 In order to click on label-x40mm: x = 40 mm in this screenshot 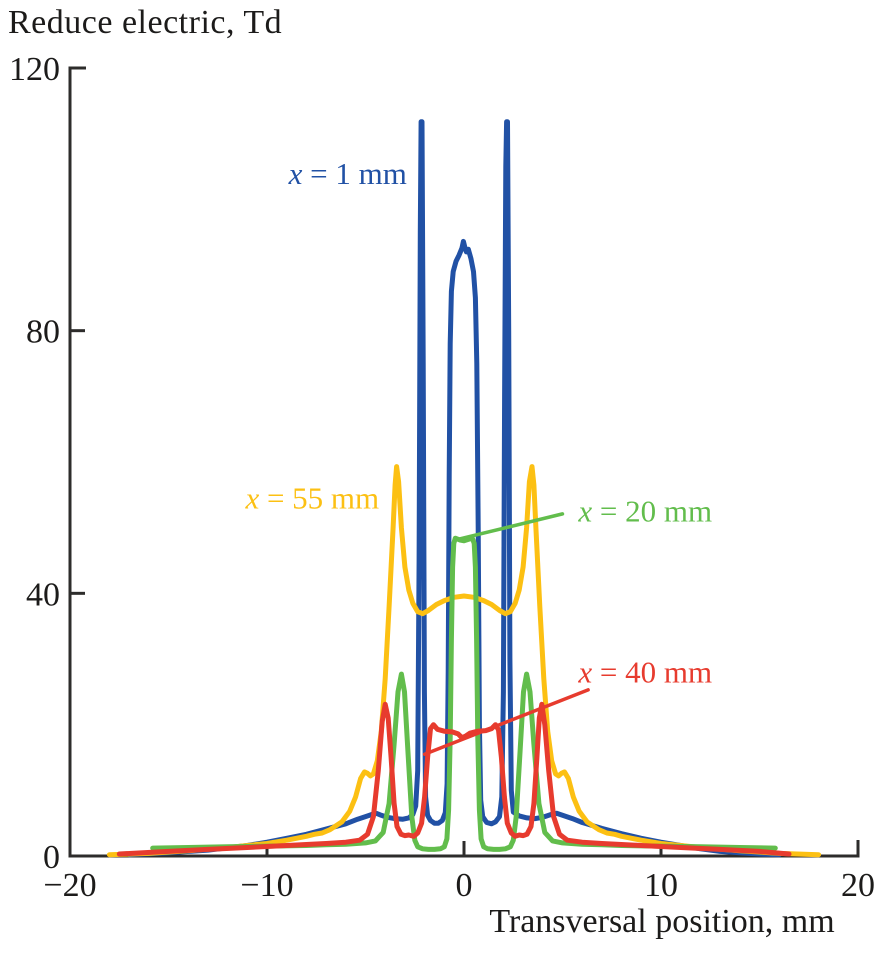, I will do `click(644, 671)`.